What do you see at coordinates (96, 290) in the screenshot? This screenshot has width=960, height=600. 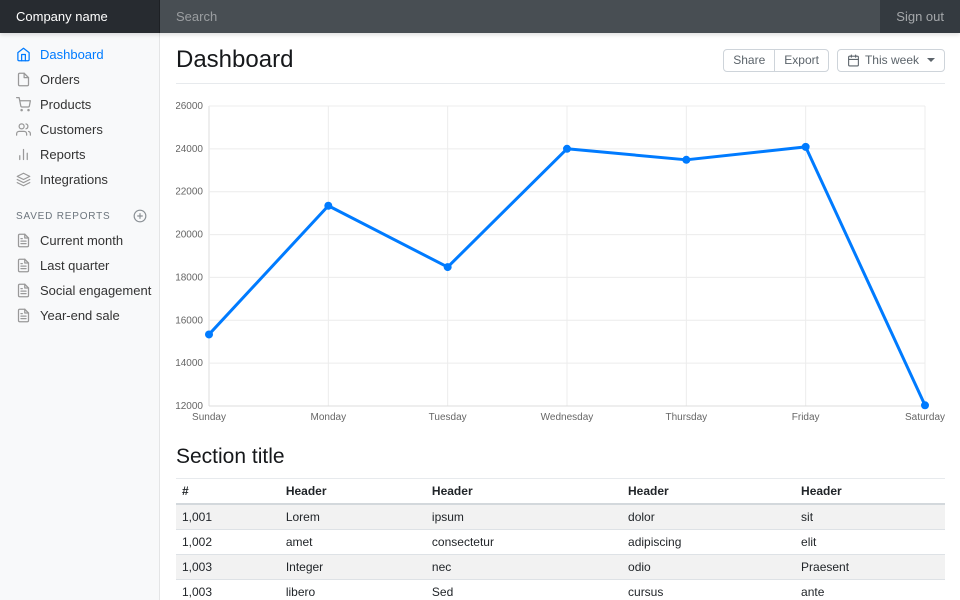 I see `sidebar-item-label: Social engagement` at bounding box center [96, 290].